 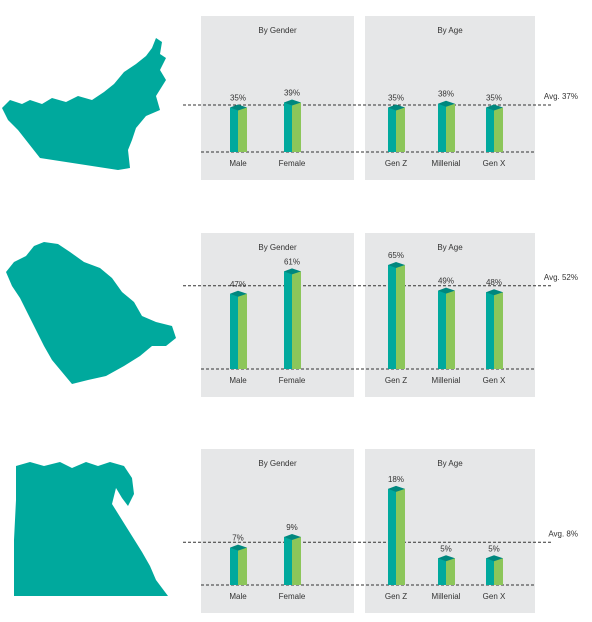 What do you see at coordinates (446, 281) in the screenshot?
I see `data-label: 49%` at bounding box center [446, 281].